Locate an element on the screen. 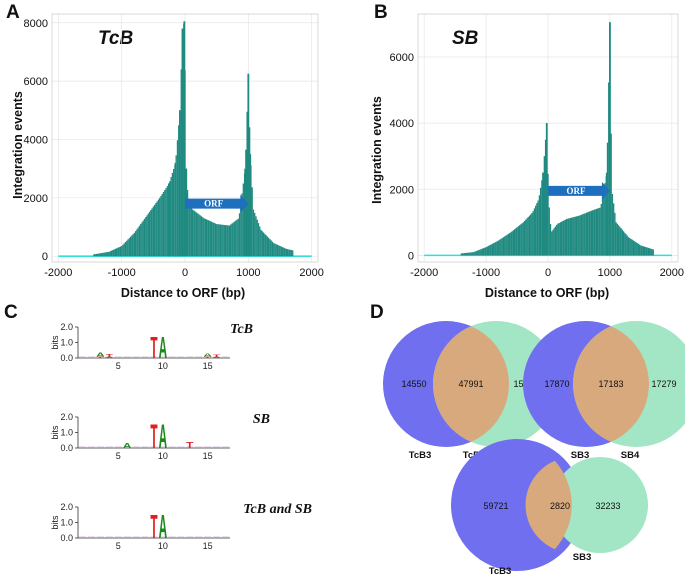 The height and width of the screenshot is (579, 685). venn-right-label: SB3 is located at coordinates (582, 557).